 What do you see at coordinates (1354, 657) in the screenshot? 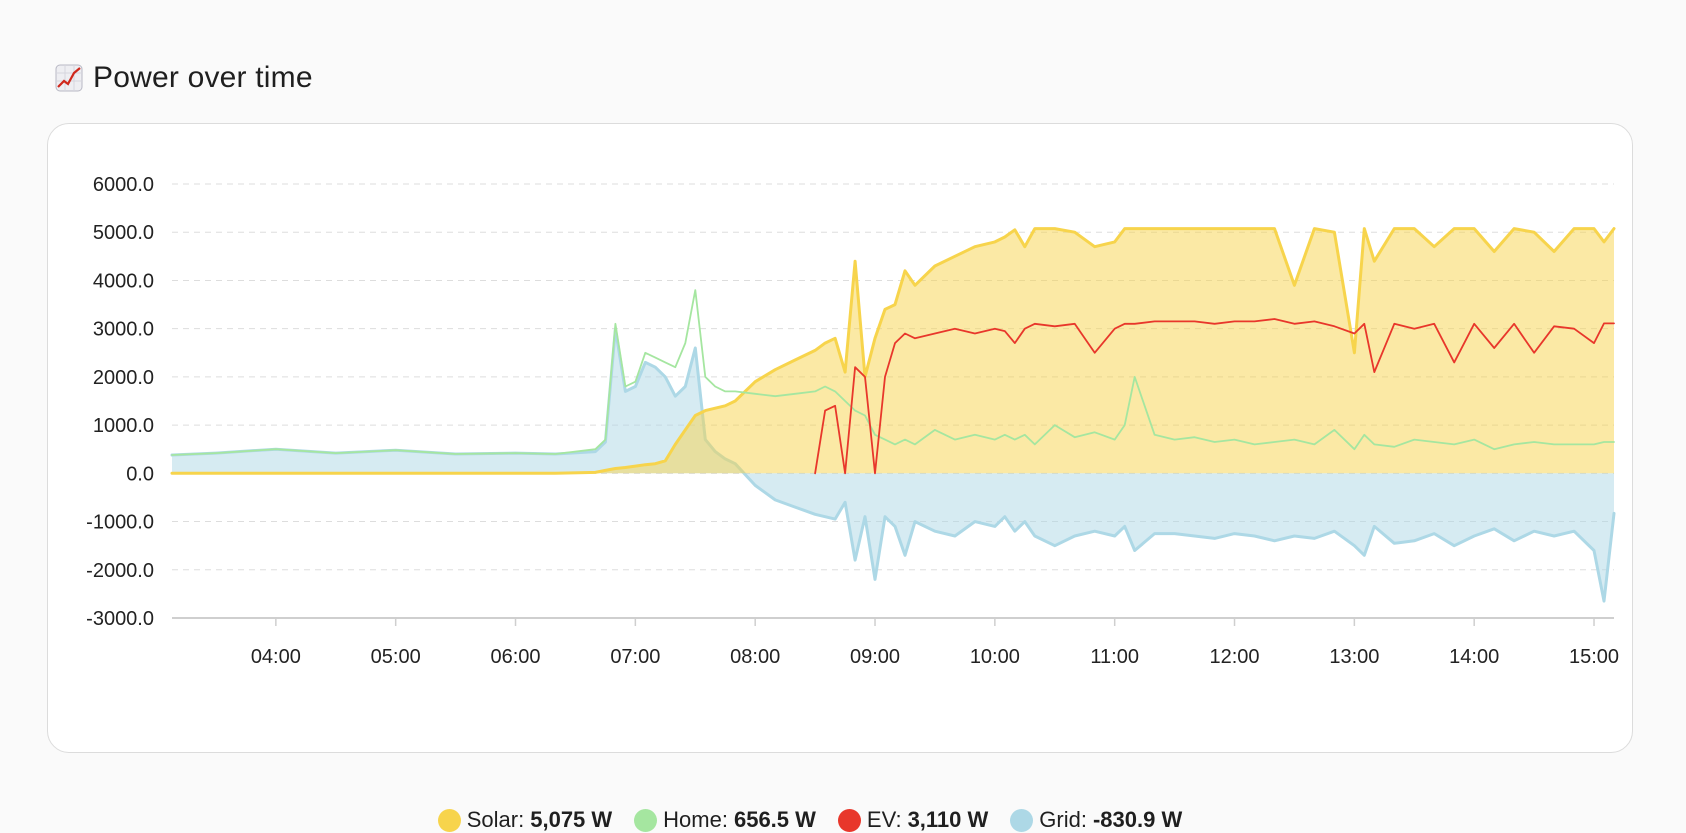
I see `x-tick-label: 13:00` at bounding box center [1354, 657].